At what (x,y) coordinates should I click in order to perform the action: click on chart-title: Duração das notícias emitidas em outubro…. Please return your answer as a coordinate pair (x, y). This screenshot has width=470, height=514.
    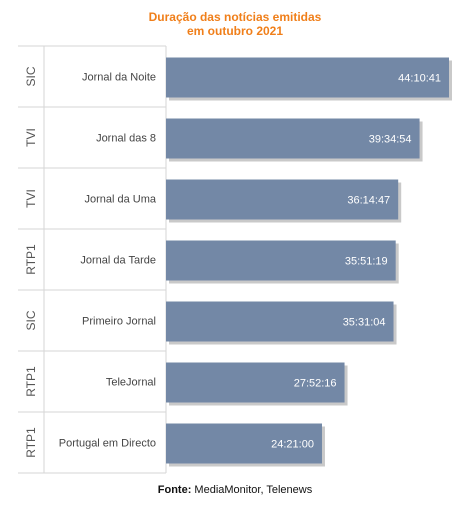
    Looking at the image, I should click on (235, 24).